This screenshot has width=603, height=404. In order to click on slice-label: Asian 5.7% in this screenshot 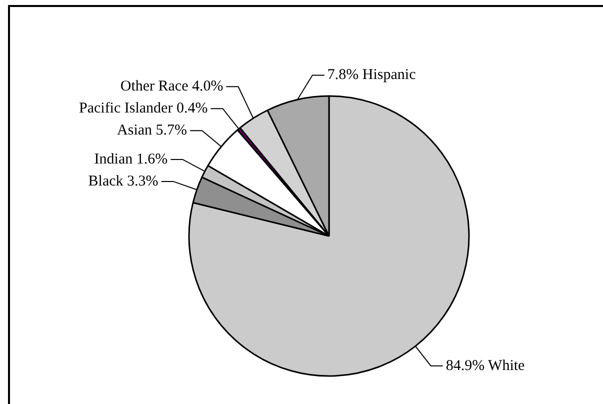, I will do `click(152, 130)`.